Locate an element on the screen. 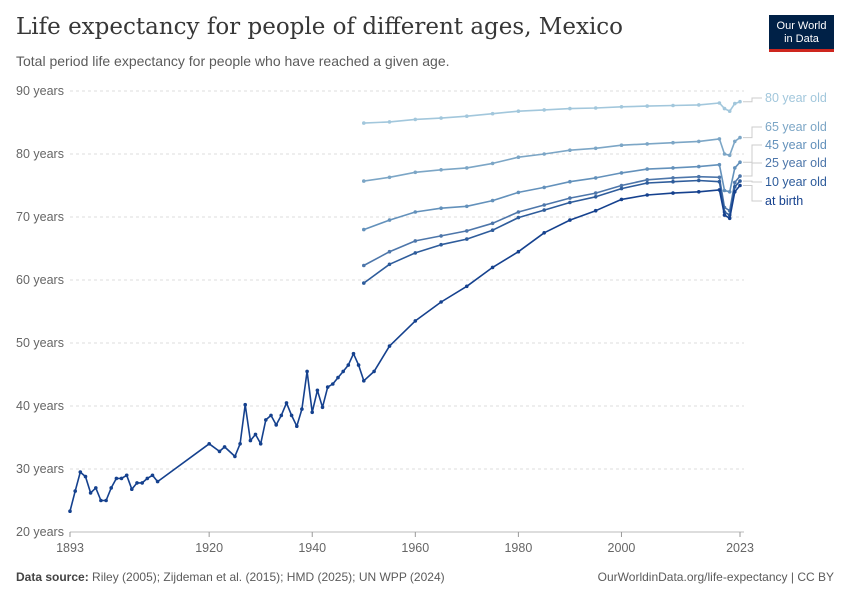  x-tick-label: 1940 is located at coordinates (312, 548).